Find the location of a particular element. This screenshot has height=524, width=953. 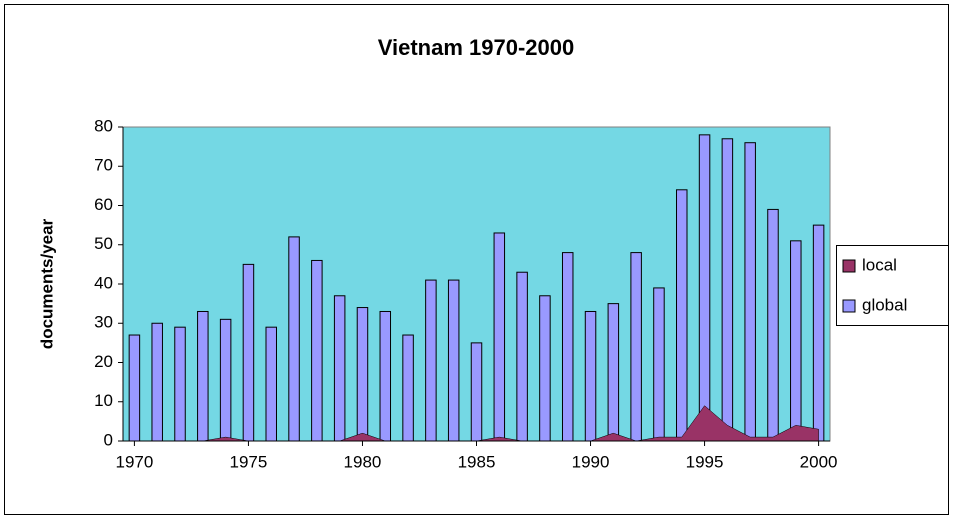

x-tick-label: 1990 is located at coordinates (591, 461).